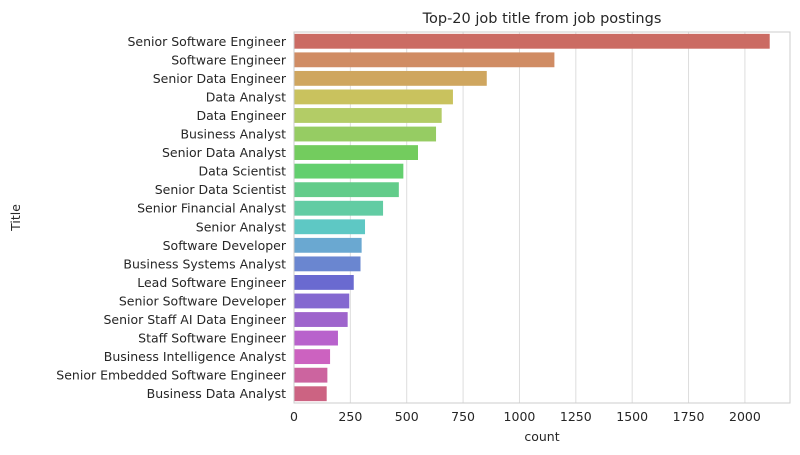 The image size is (800, 455). I want to click on y-tick-label: Staff Software Engineer, so click(212, 338).